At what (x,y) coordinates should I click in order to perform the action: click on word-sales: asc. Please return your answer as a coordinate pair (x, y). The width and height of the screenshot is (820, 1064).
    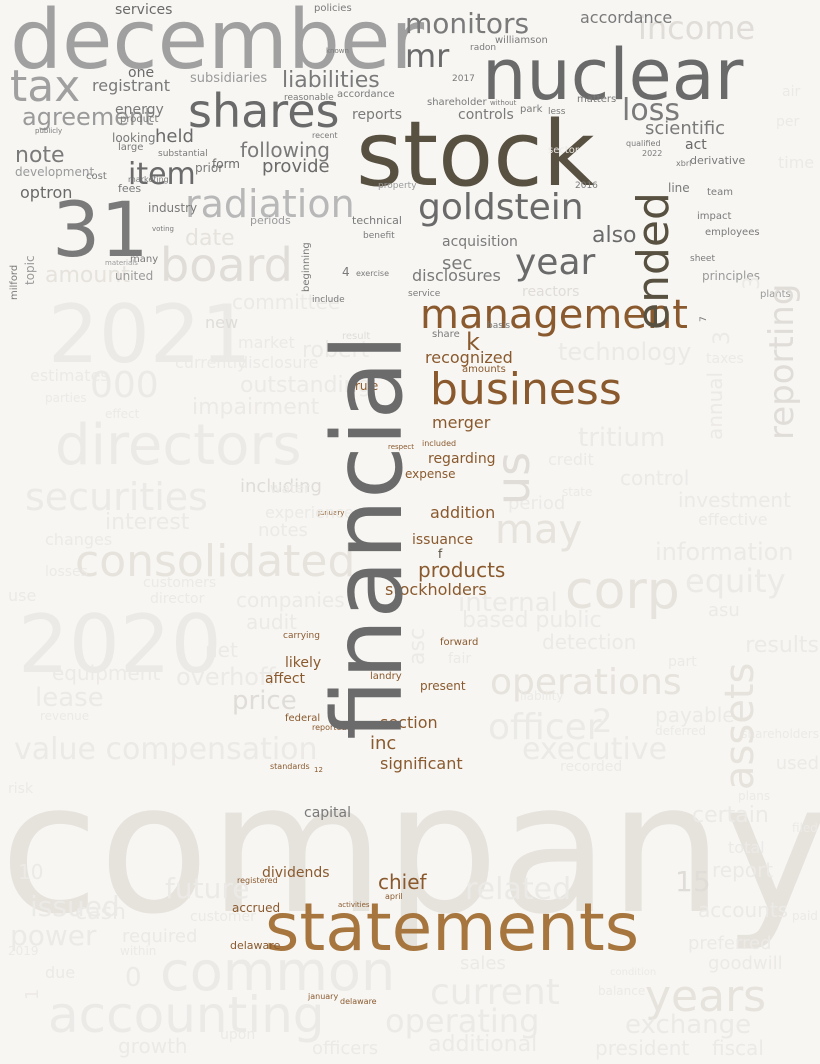
    Looking at the image, I should click on (417, 646).